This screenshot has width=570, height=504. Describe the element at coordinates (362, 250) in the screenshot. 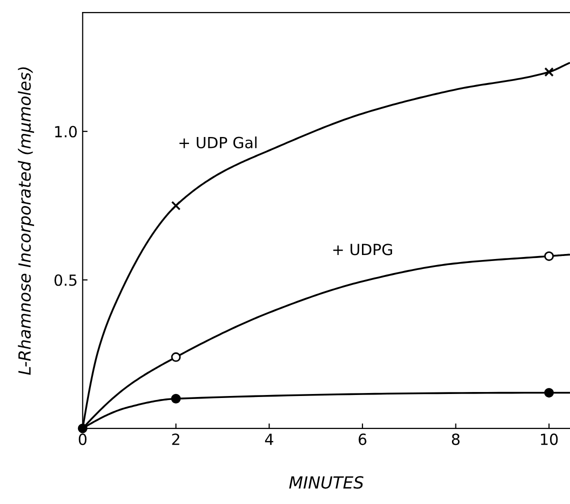

I see `series-label: + UDPG` at that location.